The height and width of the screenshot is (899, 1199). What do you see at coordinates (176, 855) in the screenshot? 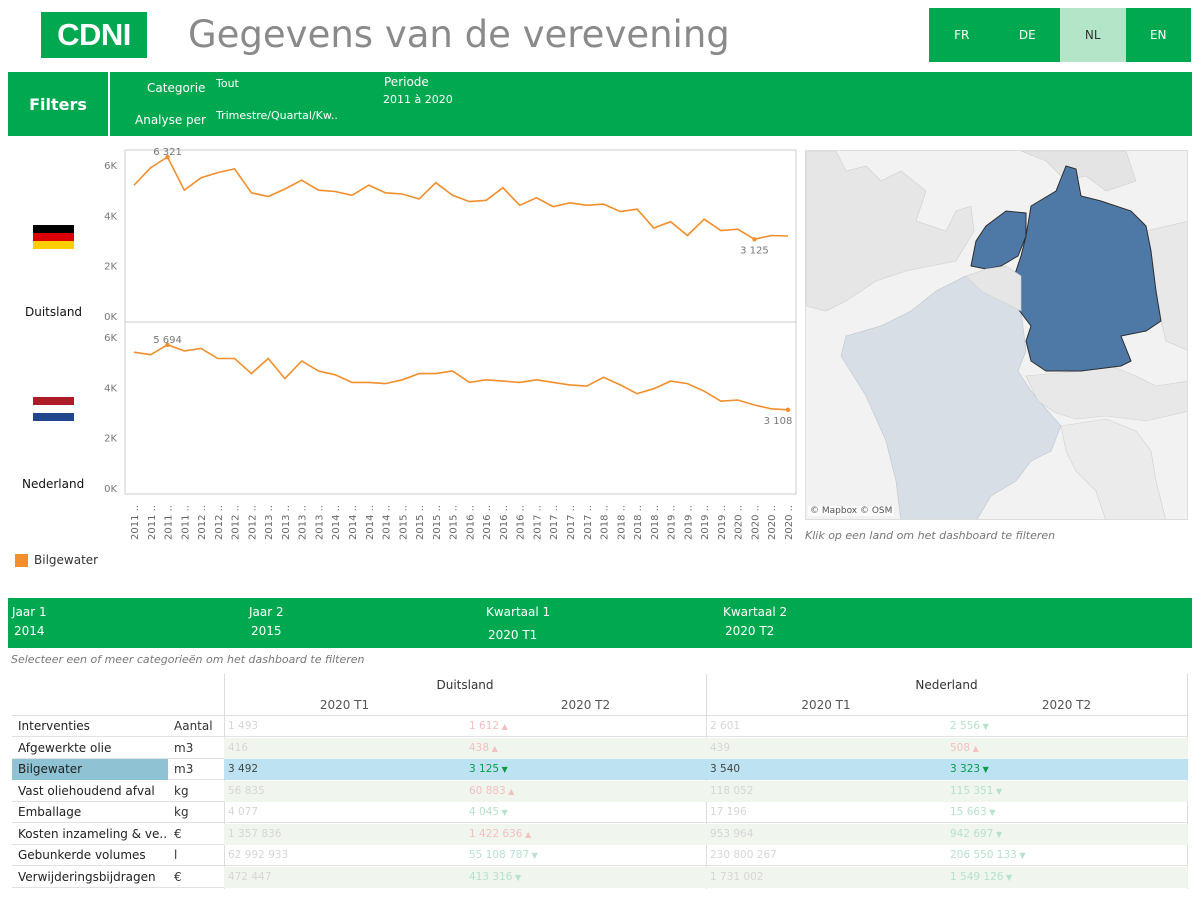
I see `row-unit: l` at bounding box center [176, 855].